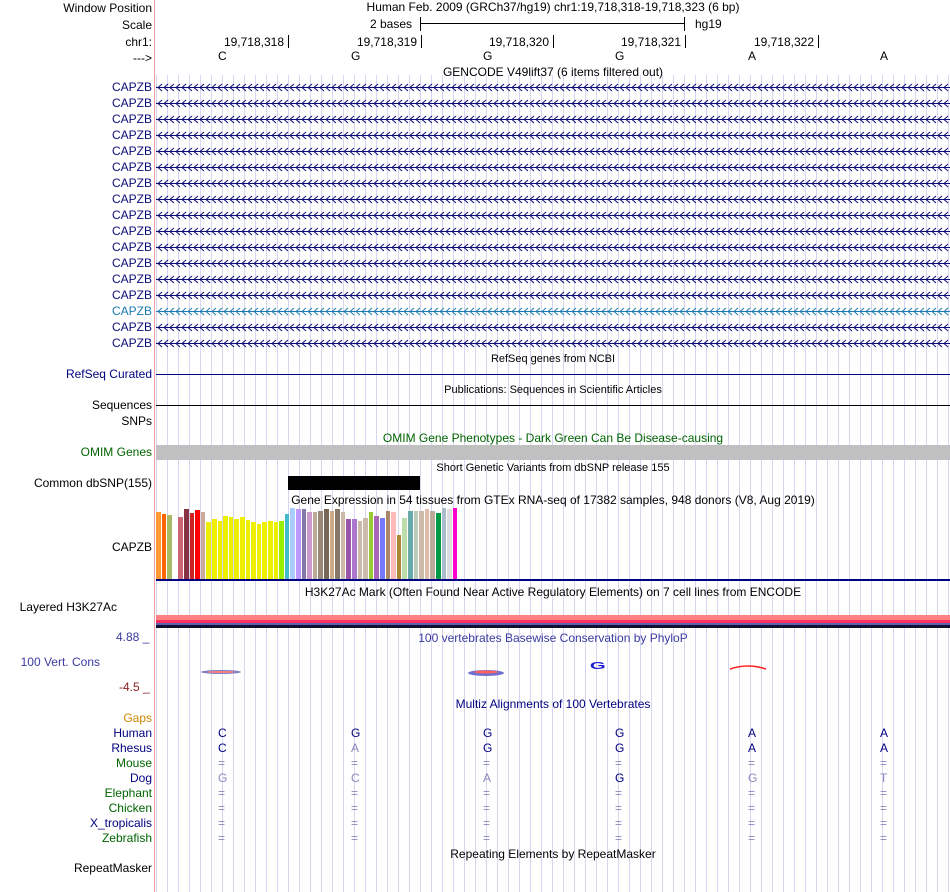 Image resolution: width=950 pixels, height=892 pixels. Describe the element at coordinates (132, 733) in the screenshot. I see `species-label: Human` at that location.